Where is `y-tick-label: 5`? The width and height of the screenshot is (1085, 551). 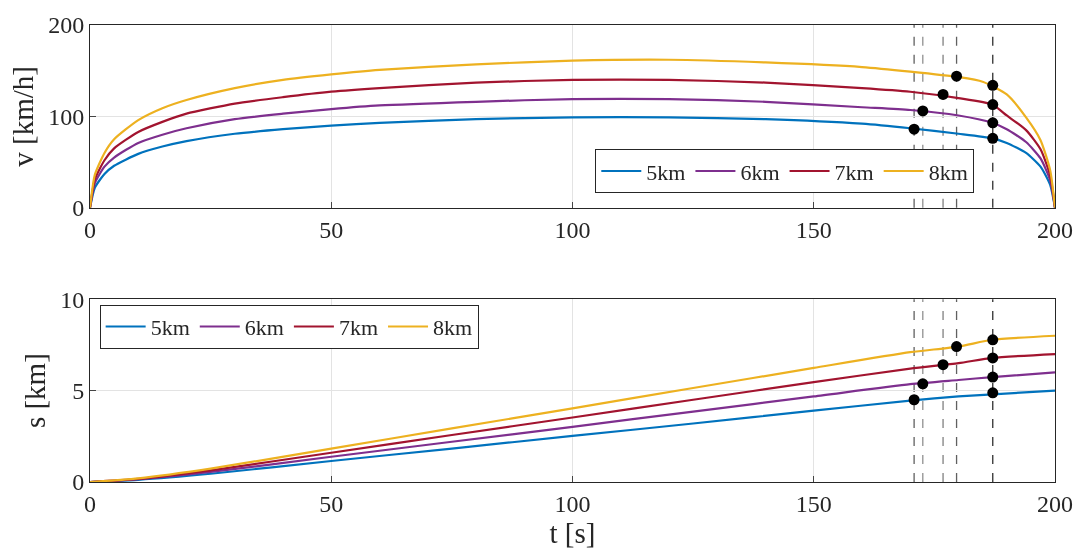
y-tick-label: 5 is located at coordinates (78, 391).